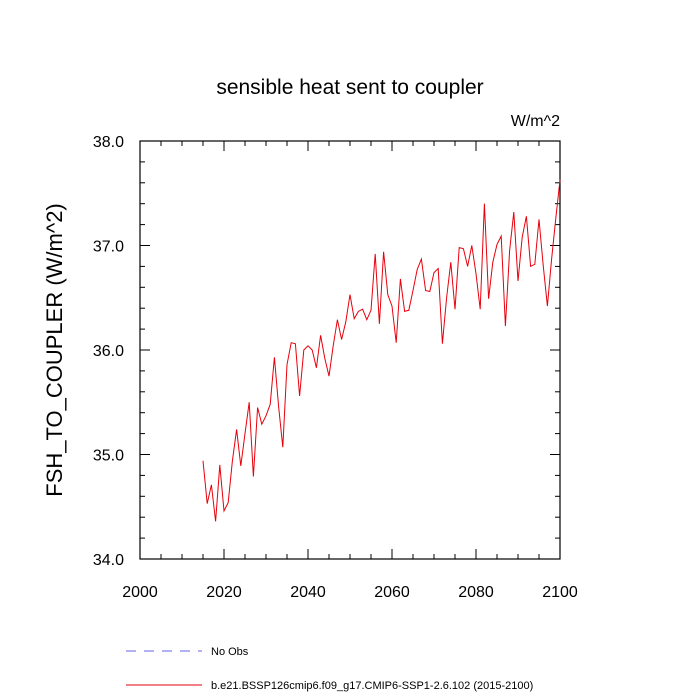 The image size is (700, 700). What do you see at coordinates (108, 560) in the screenshot?
I see `y-tick-label: 34.0` at bounding box center [108, 560].